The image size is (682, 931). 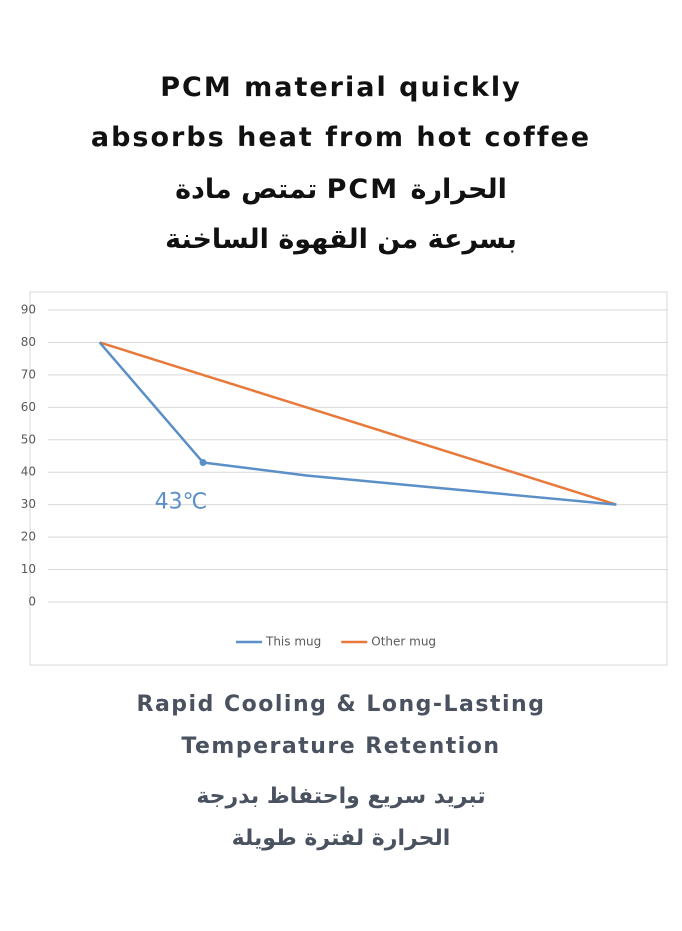 I want to click on heading-line: تمتص مادة PCM الحرارة, so click(x=341, y=189).